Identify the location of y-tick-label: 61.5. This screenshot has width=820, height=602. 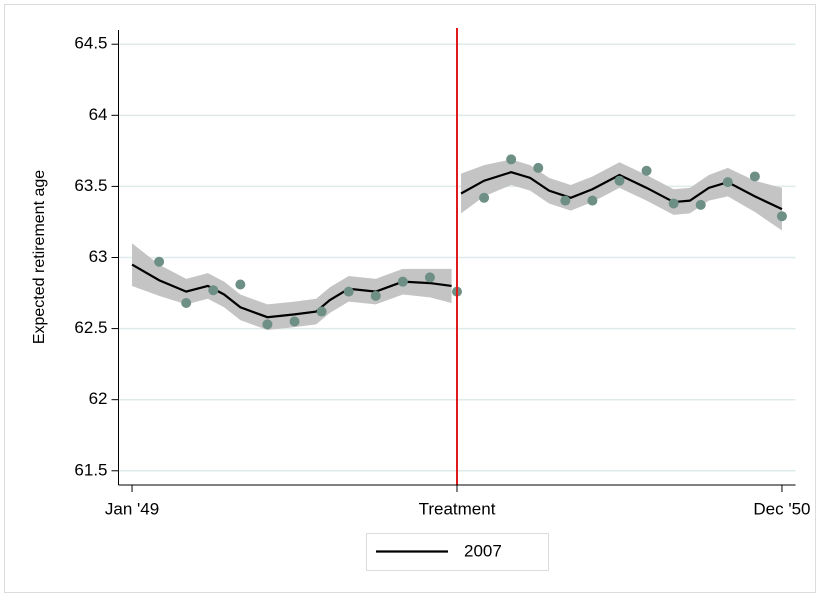
(90, 469).